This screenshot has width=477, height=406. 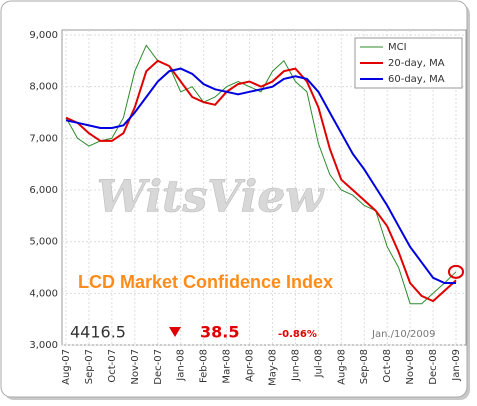 What do you see at coordinates (98, 332) in the screenshot?
I see `index-value: 4416.5` at bounding box center [98, 332].